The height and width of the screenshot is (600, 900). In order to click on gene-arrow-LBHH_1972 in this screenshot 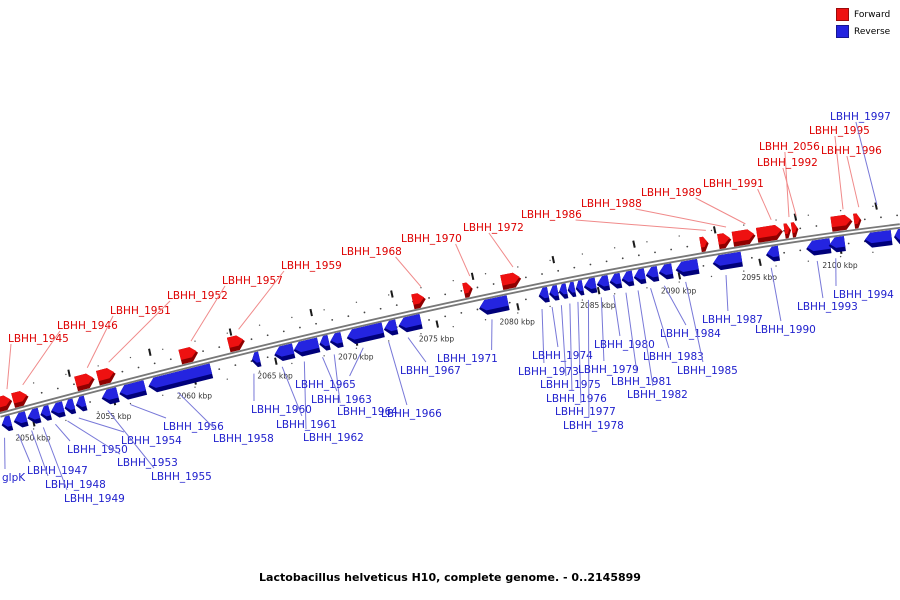, I will do `click(511, 280)`.